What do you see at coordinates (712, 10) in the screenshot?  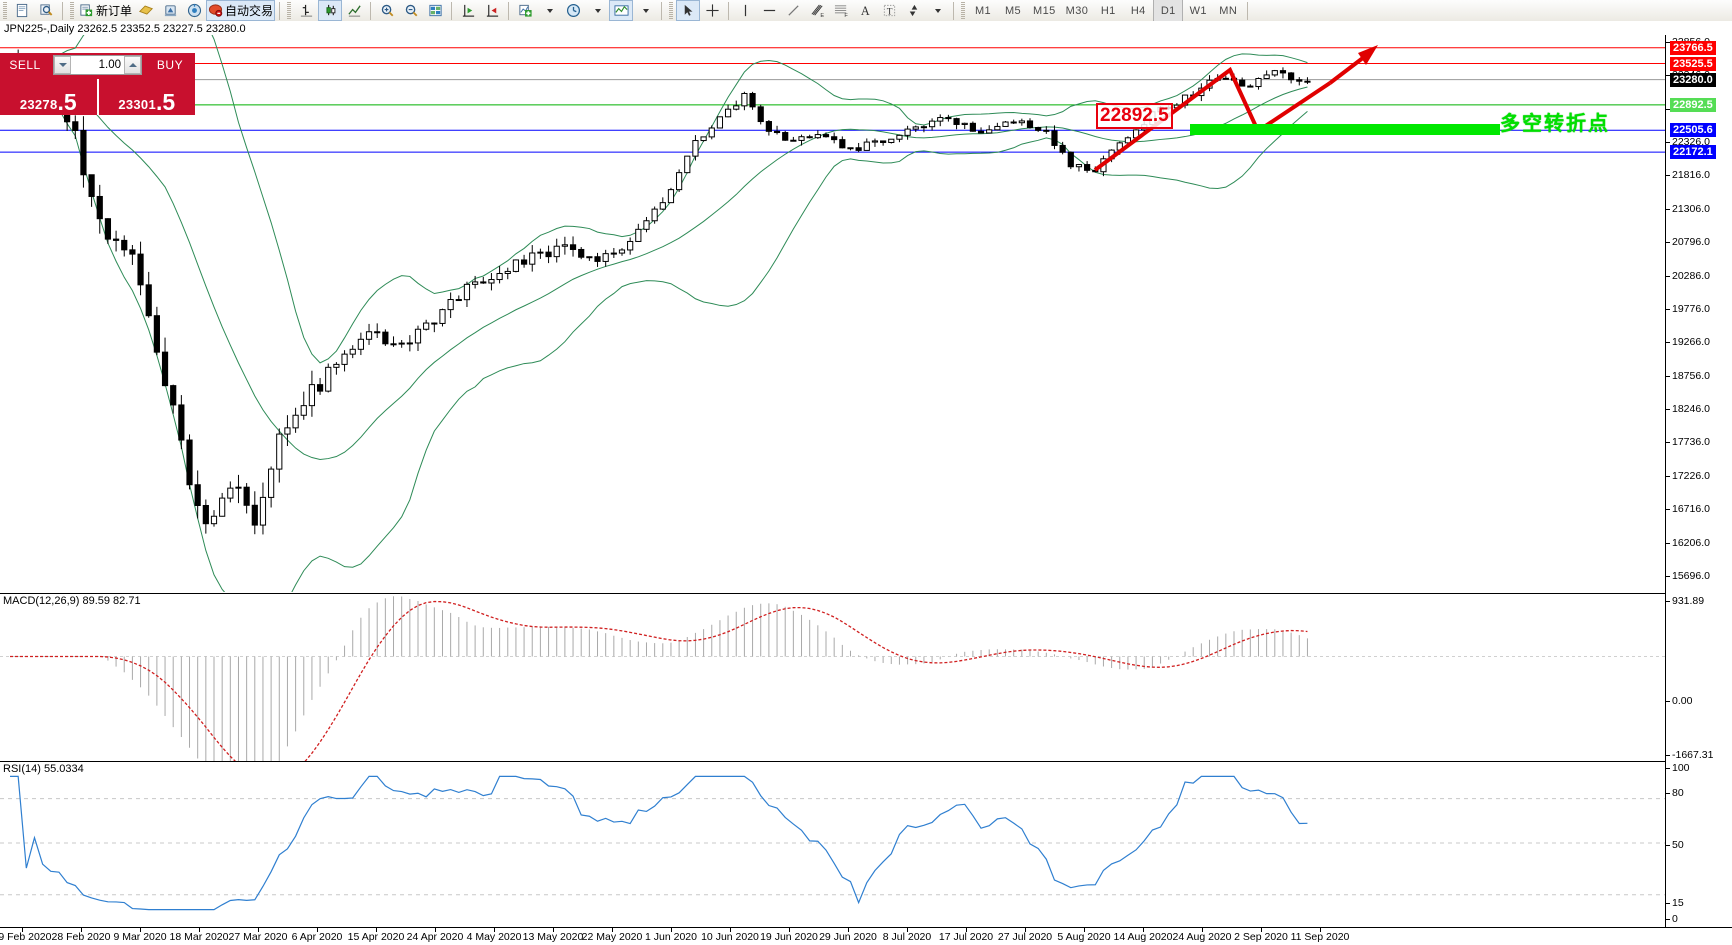 I see `crosshair-icon` at bounding box center [712, 10].